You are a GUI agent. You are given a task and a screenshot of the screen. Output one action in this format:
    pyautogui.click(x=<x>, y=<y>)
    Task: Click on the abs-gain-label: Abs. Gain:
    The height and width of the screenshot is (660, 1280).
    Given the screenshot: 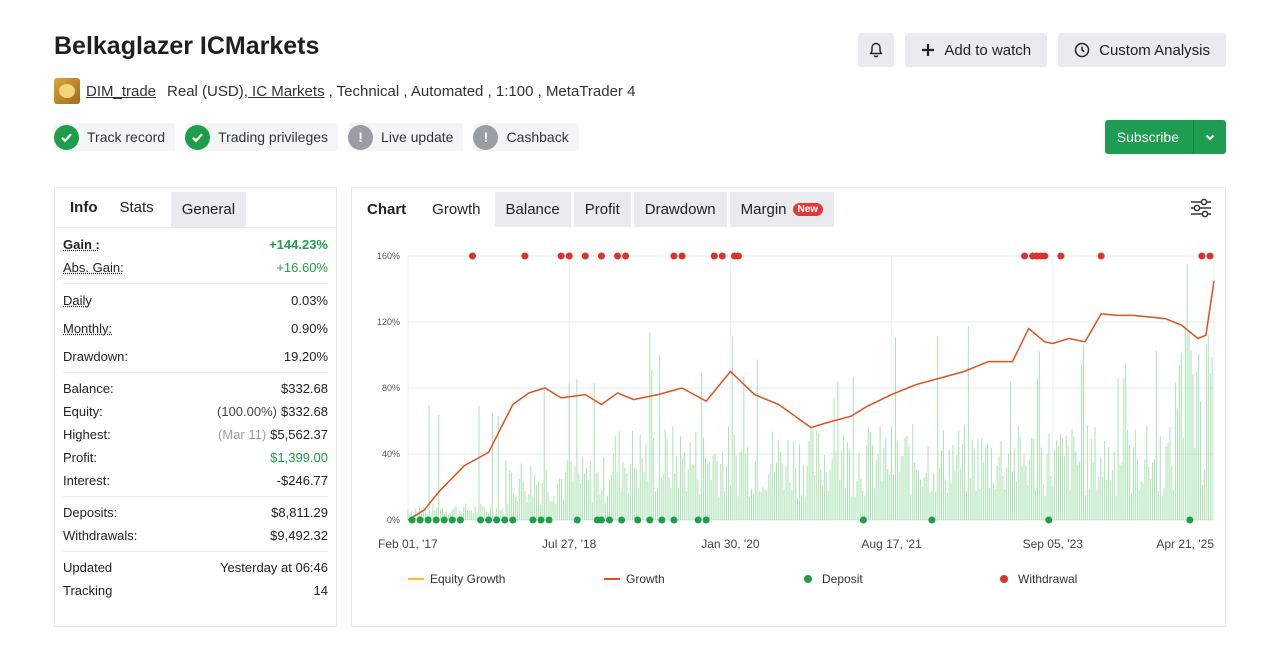 What is the action you would take?
    pyautogui.click(x=93, y=267)
    